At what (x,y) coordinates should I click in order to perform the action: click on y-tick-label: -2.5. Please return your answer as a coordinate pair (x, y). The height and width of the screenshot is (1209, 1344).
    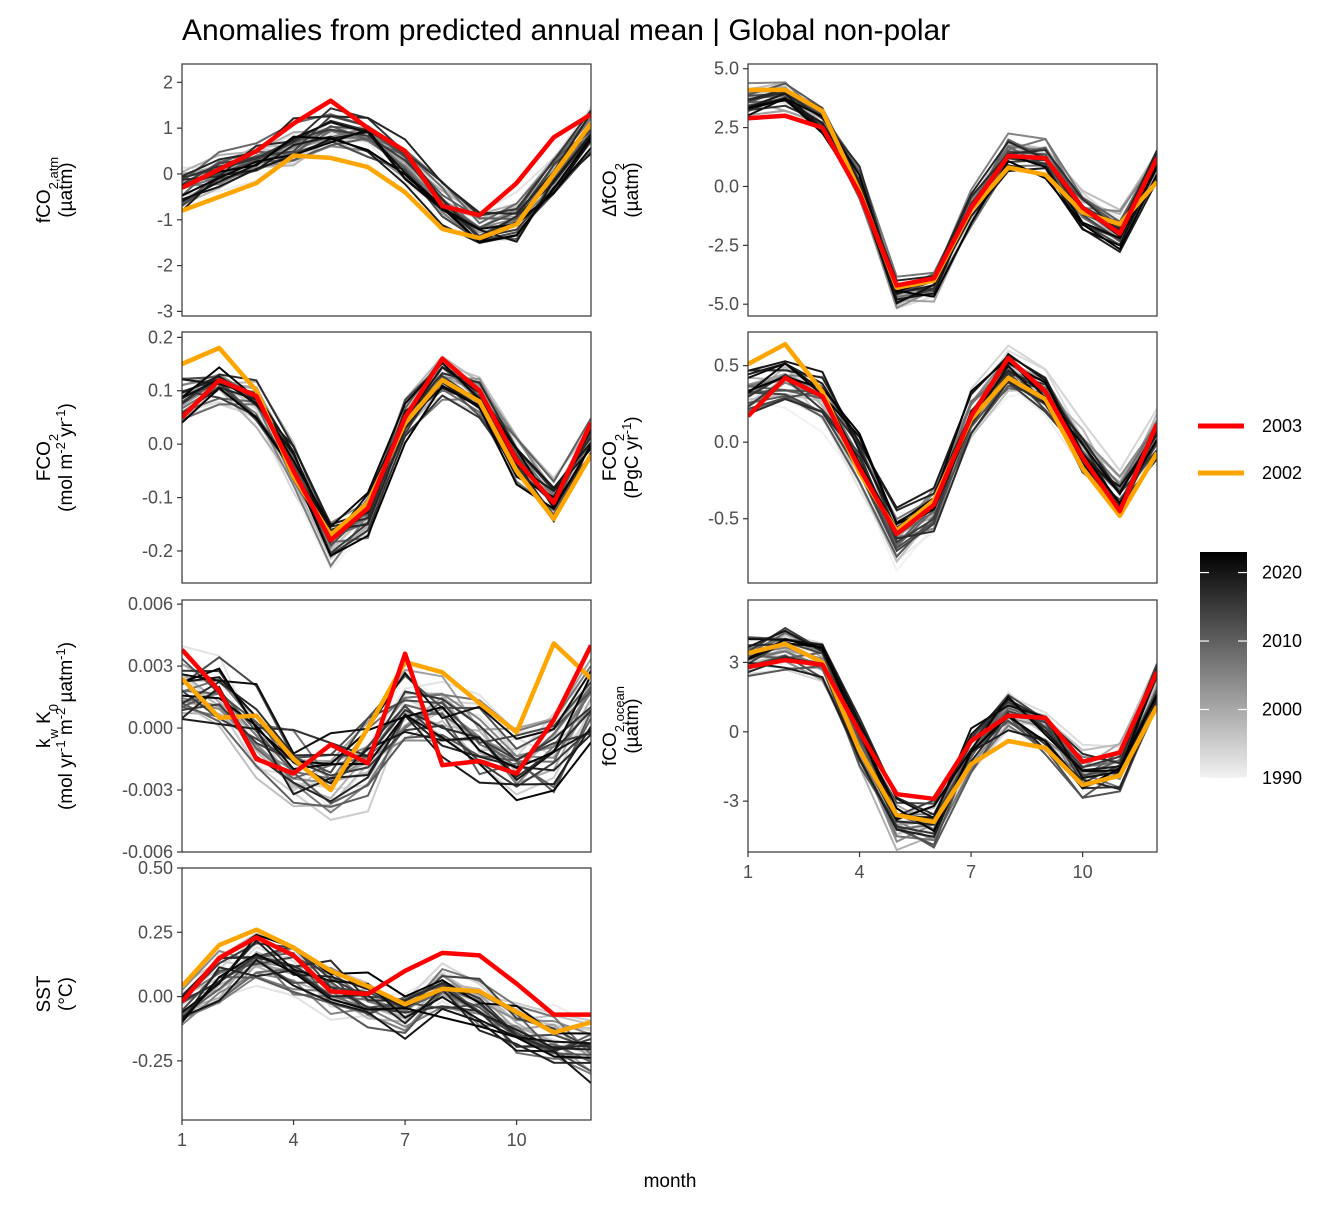
    Looking at the image, I should click on (723, 245).